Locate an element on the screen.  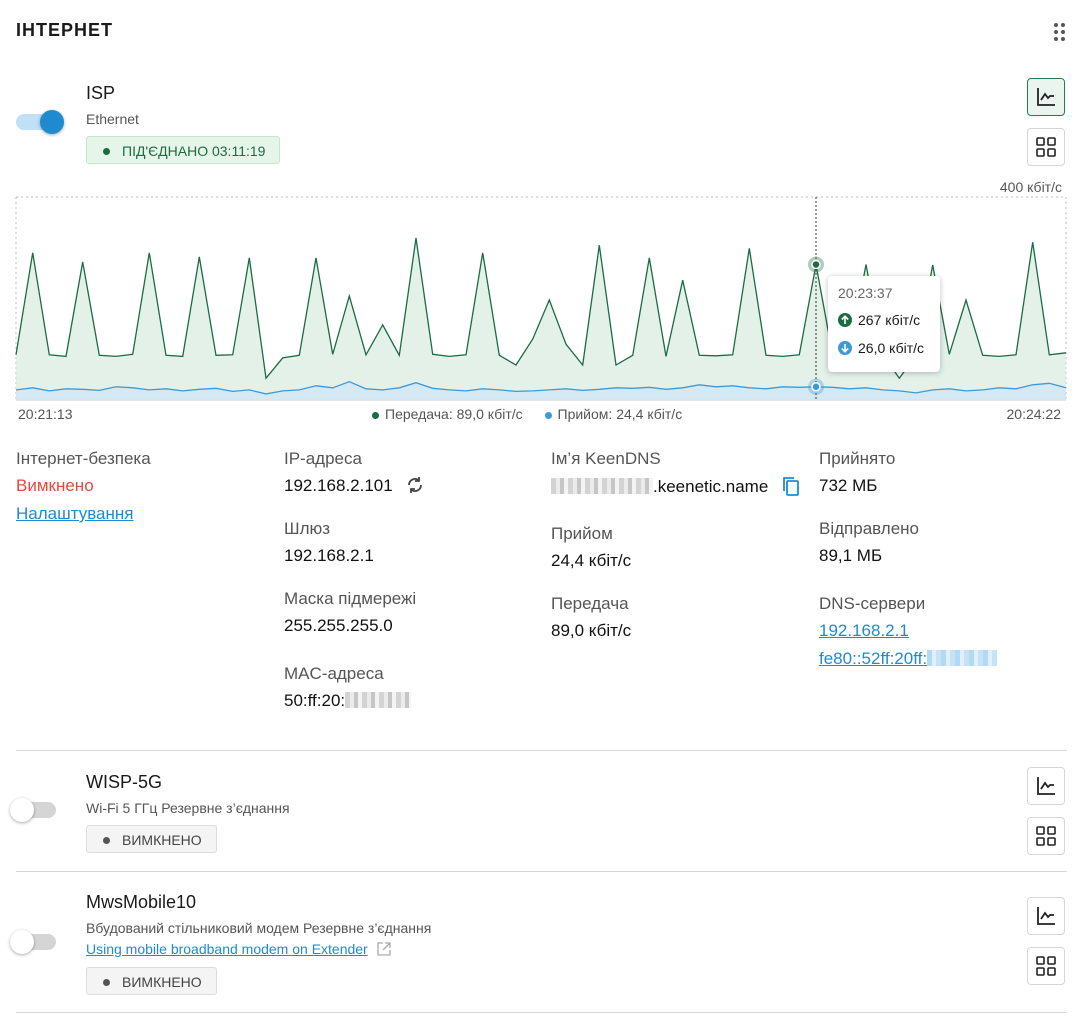
field-label: Передача is located at coordinates (590, 604).